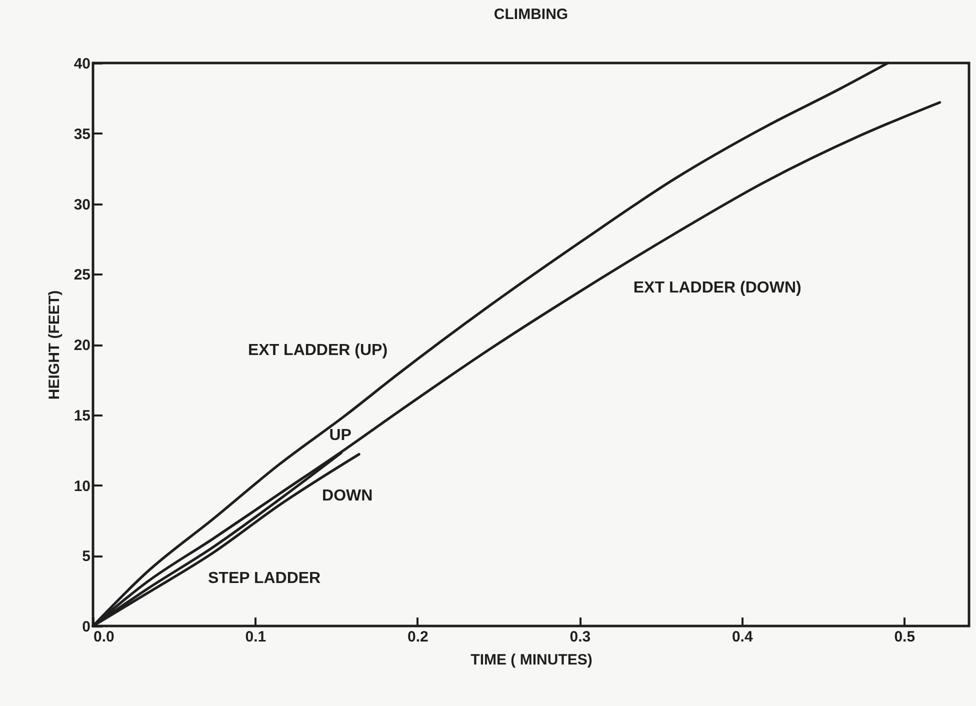 This screenshot has height=706, width=976. Describe the element at coordinates (255, 637) in the screenshot. I see `x-tick-label: 0.1` at that location.